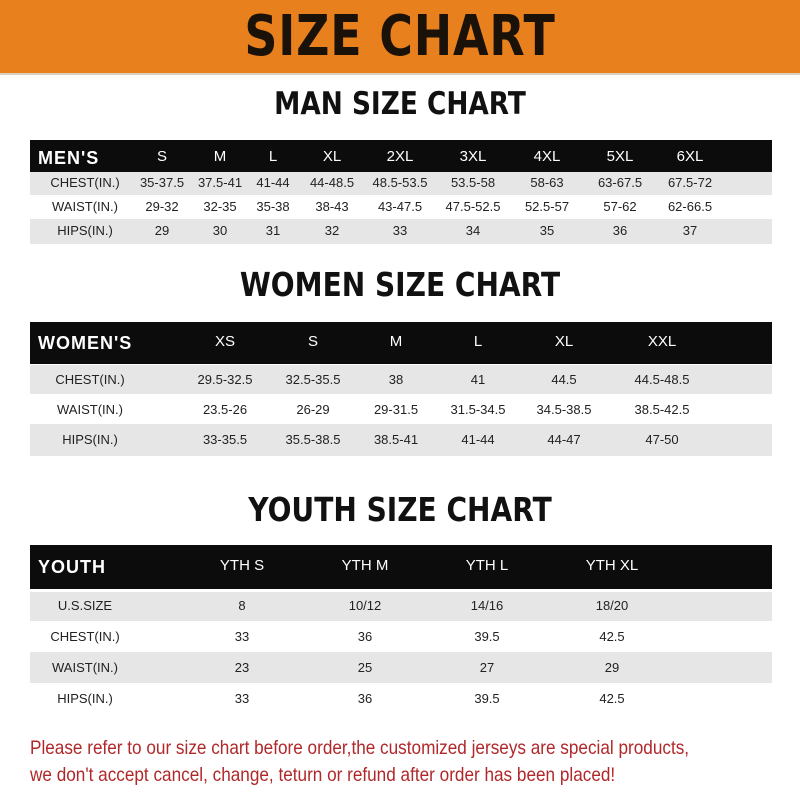  What do you see at coordinates (473, 206) in the screenshot?
I see `table-cell: 47.5-52.5` at bounding box center [473, 206].